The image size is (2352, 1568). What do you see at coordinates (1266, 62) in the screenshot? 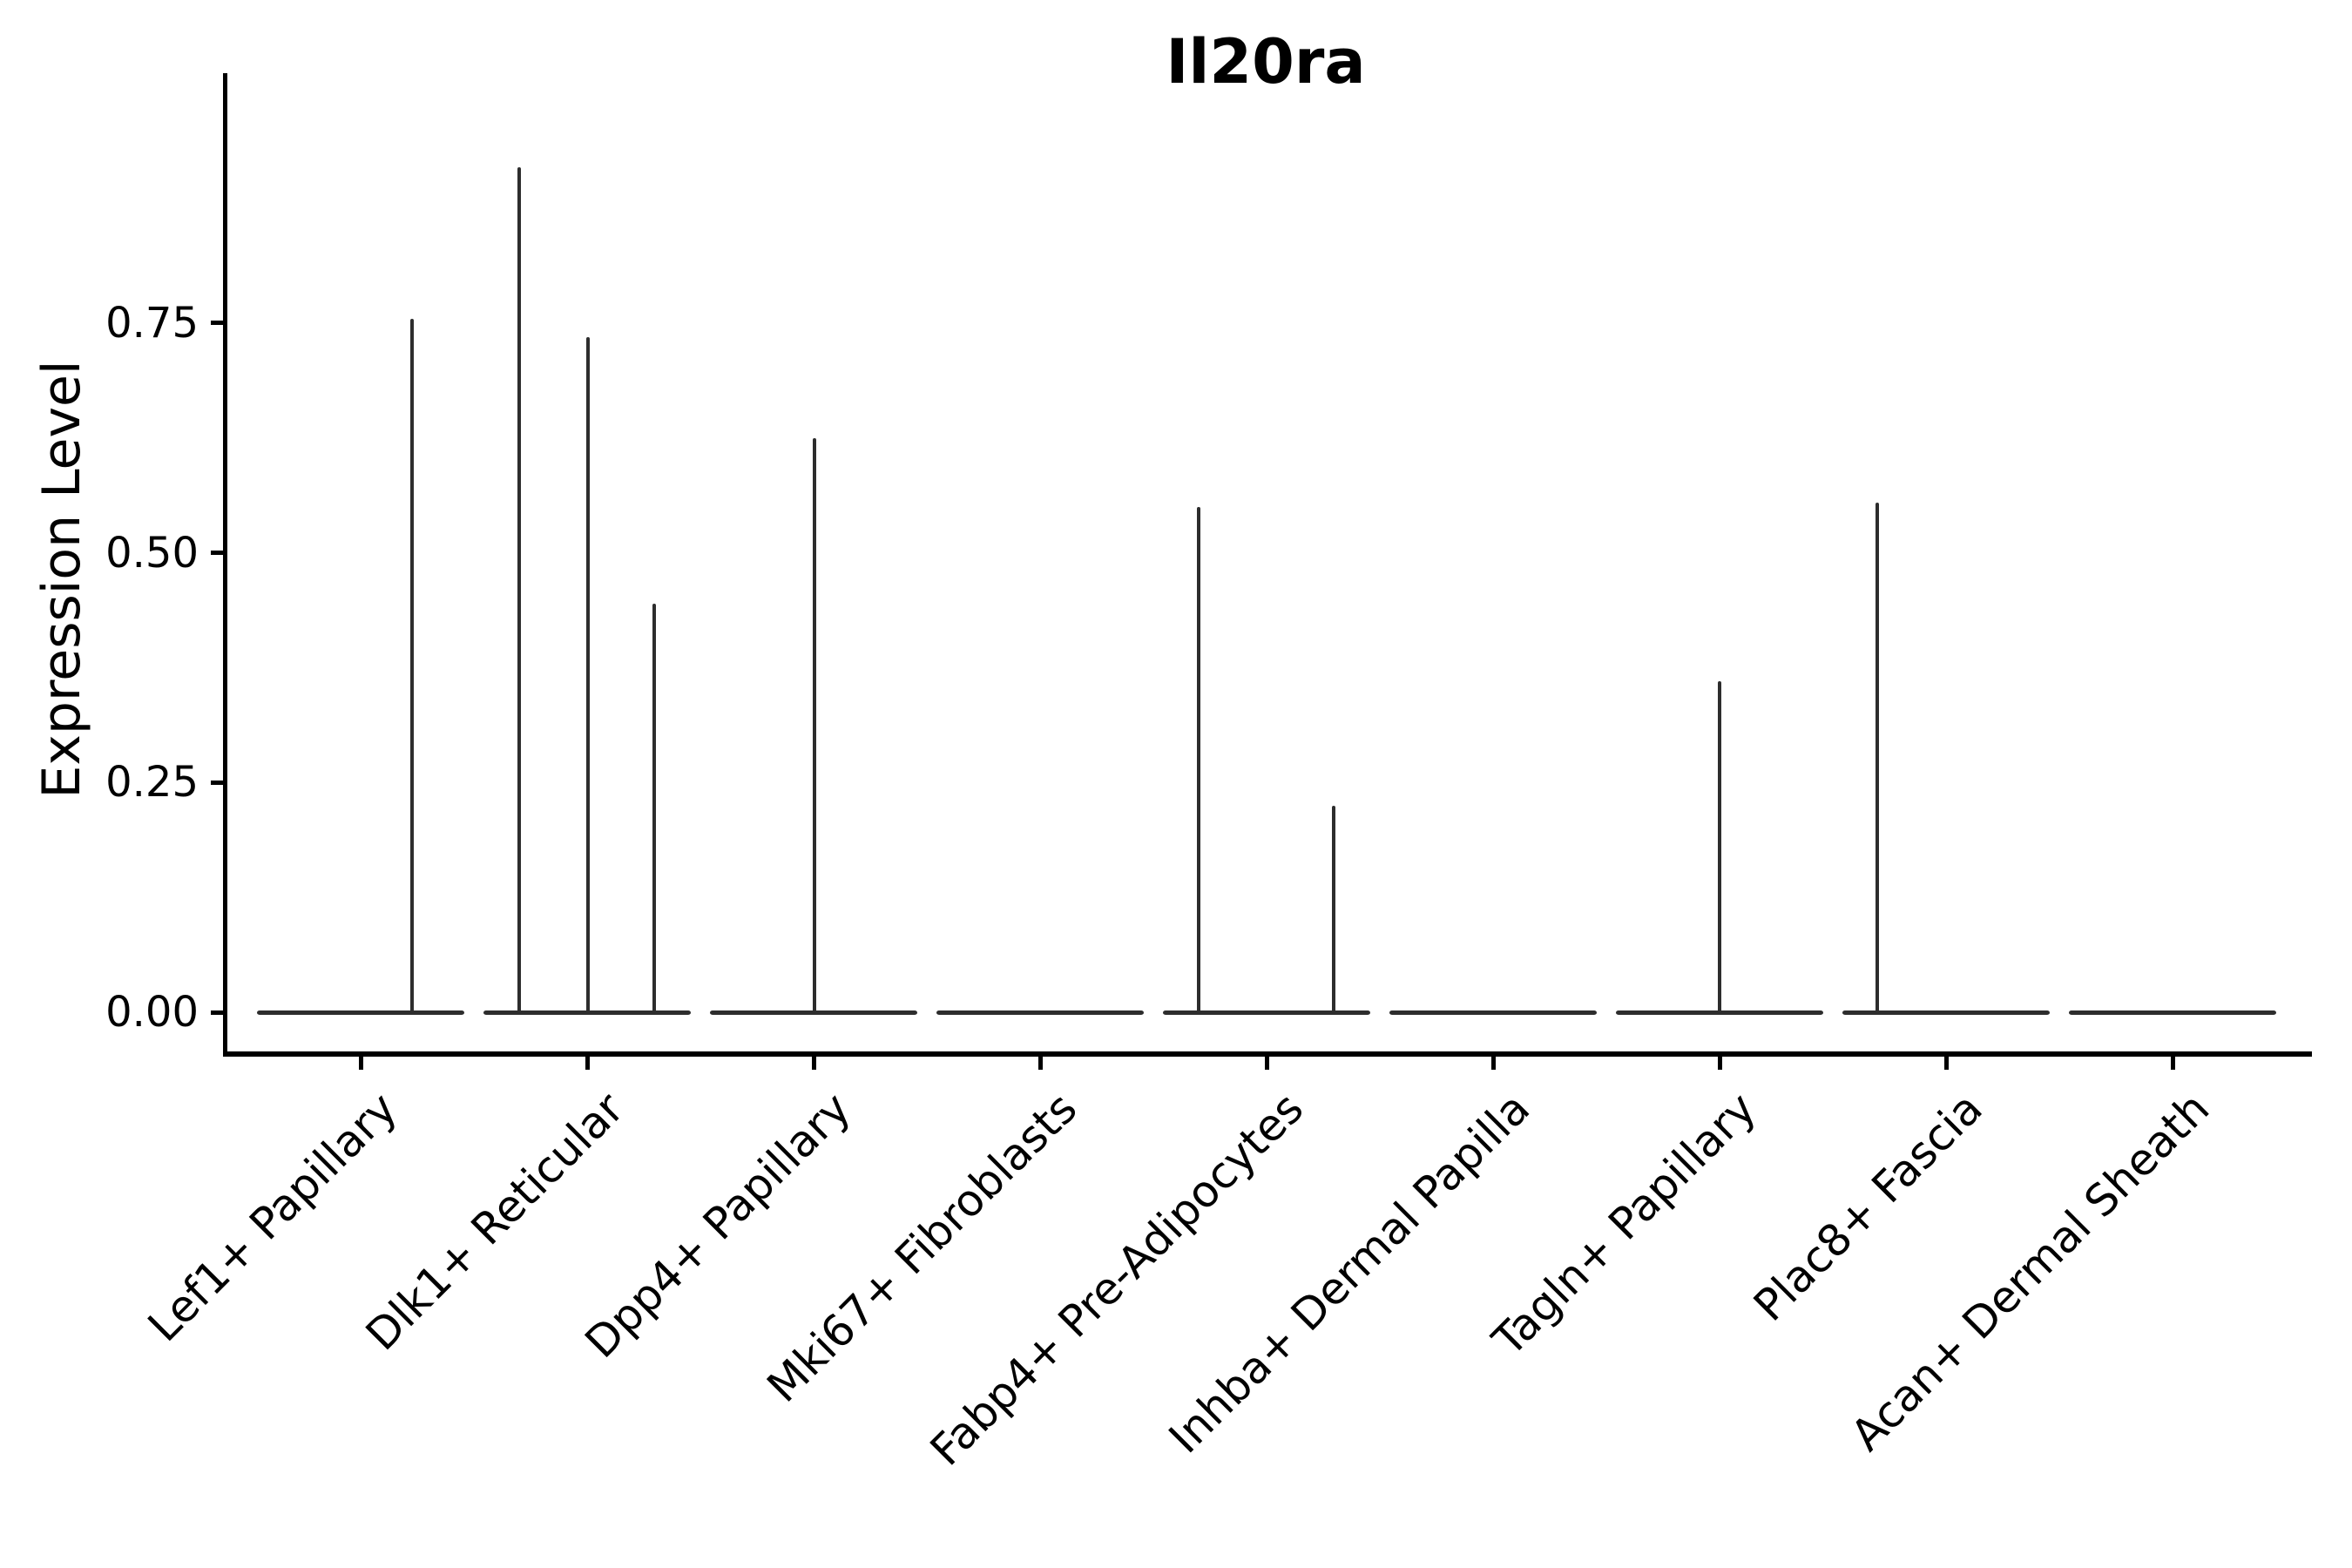
I see `chart-title: Il20ra` at bounding box center [1266, 62].